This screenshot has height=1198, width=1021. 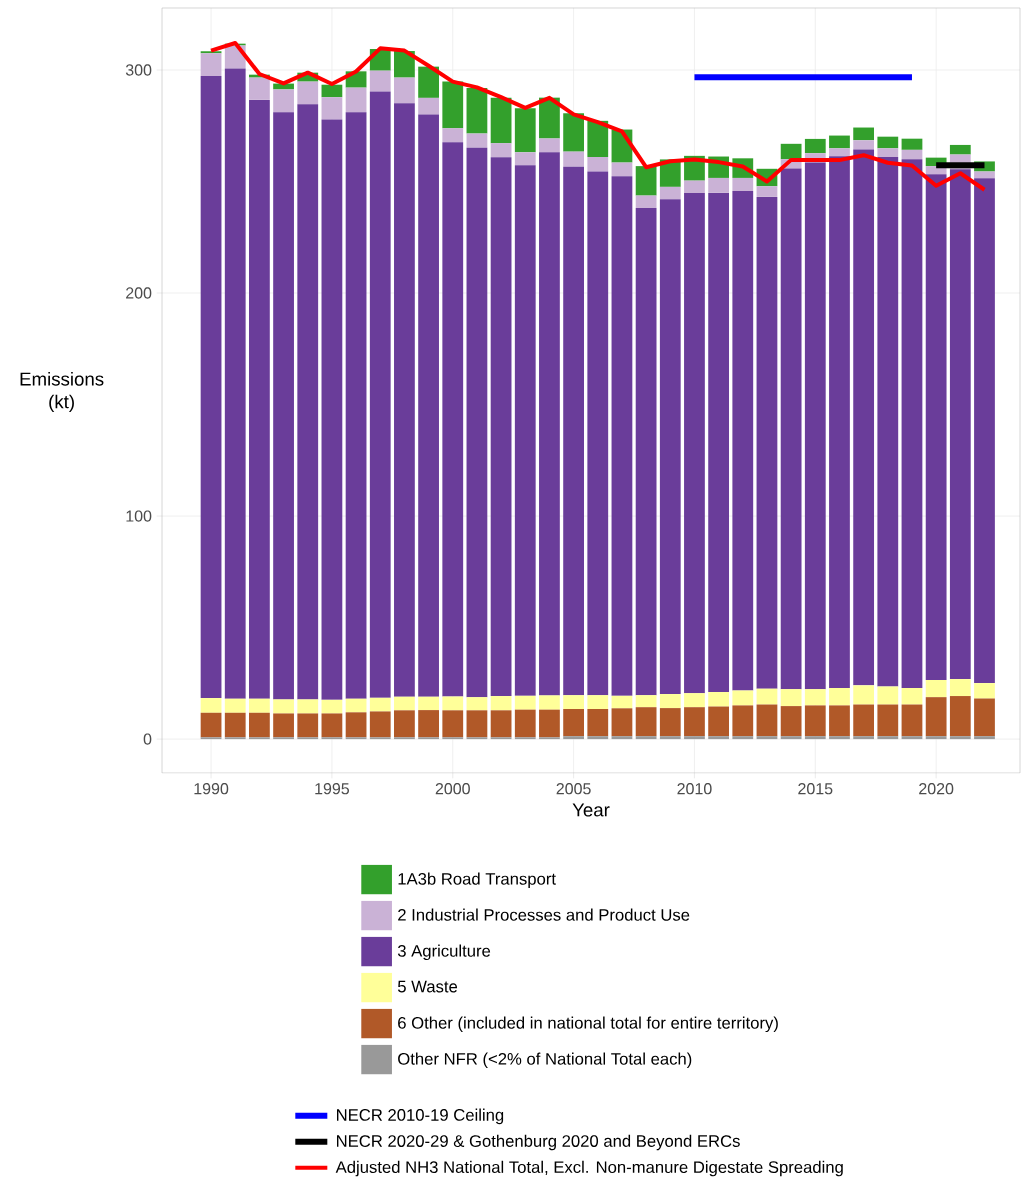 What do you see at coordinates (444, 952) in the screenshot?
I see `legend-label: 3 Agriculture` at bounding box center [444, 952].